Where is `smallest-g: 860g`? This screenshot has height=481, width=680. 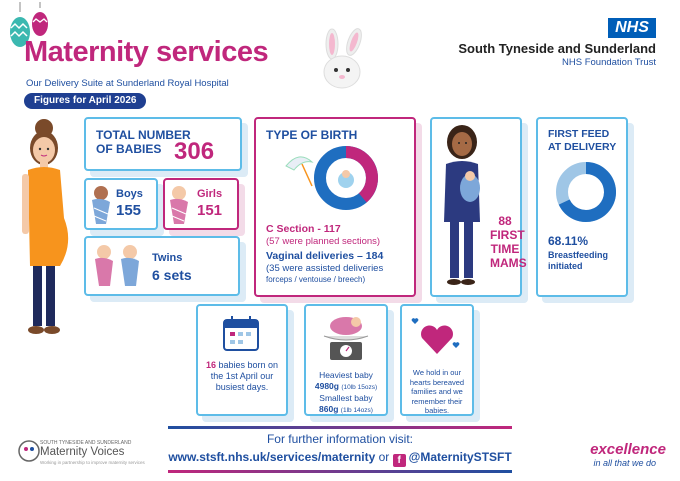
smallest-g: 860g is located at coordinates (329, 408).